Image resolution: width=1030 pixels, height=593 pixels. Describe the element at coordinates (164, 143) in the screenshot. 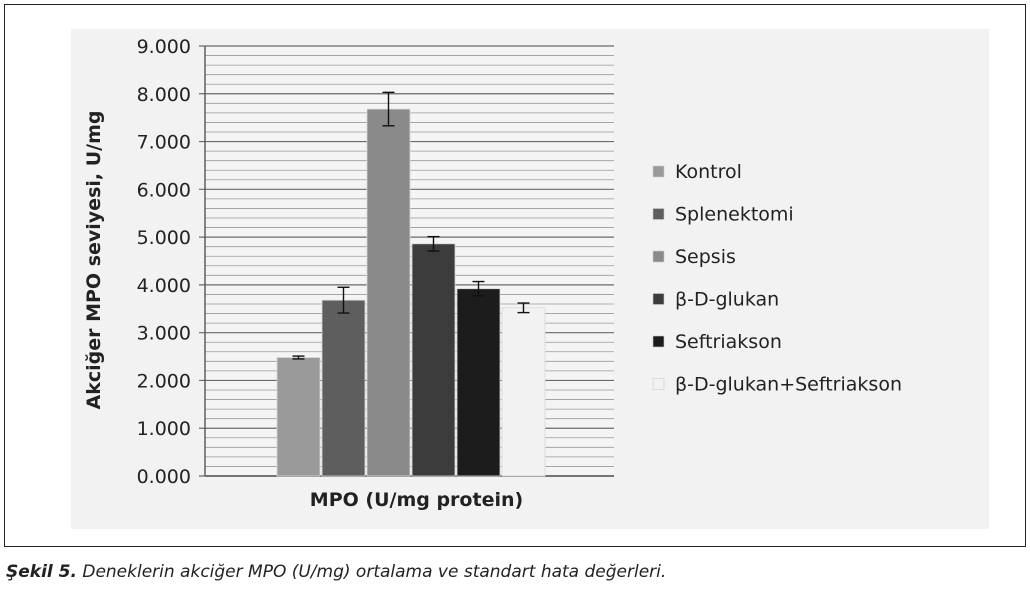

I see `y-tick-label: 7.000` at that location.